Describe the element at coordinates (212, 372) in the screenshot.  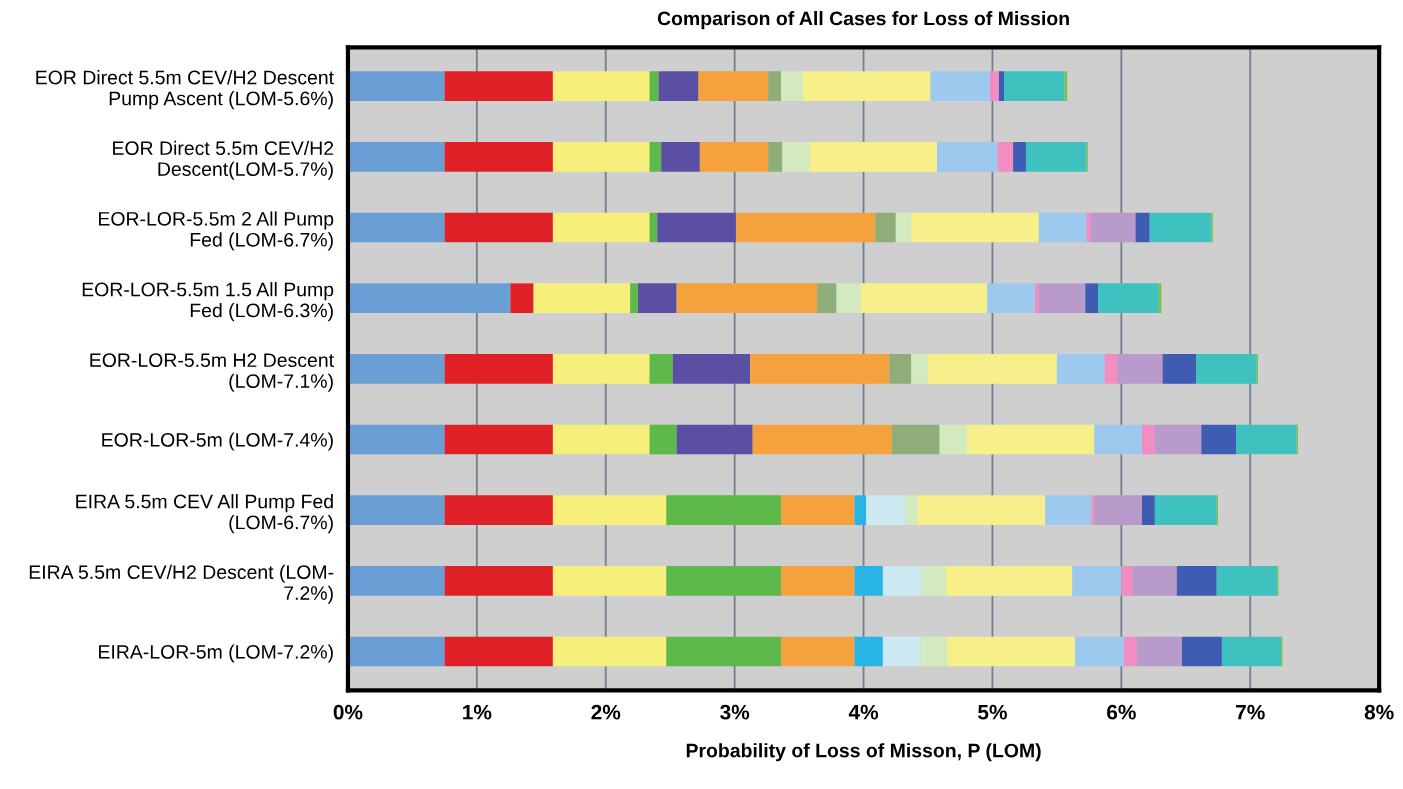
I see `y-tick-label: EOR-LOR-5.5m H2 Descent (LOM-7.1%)` at that location.